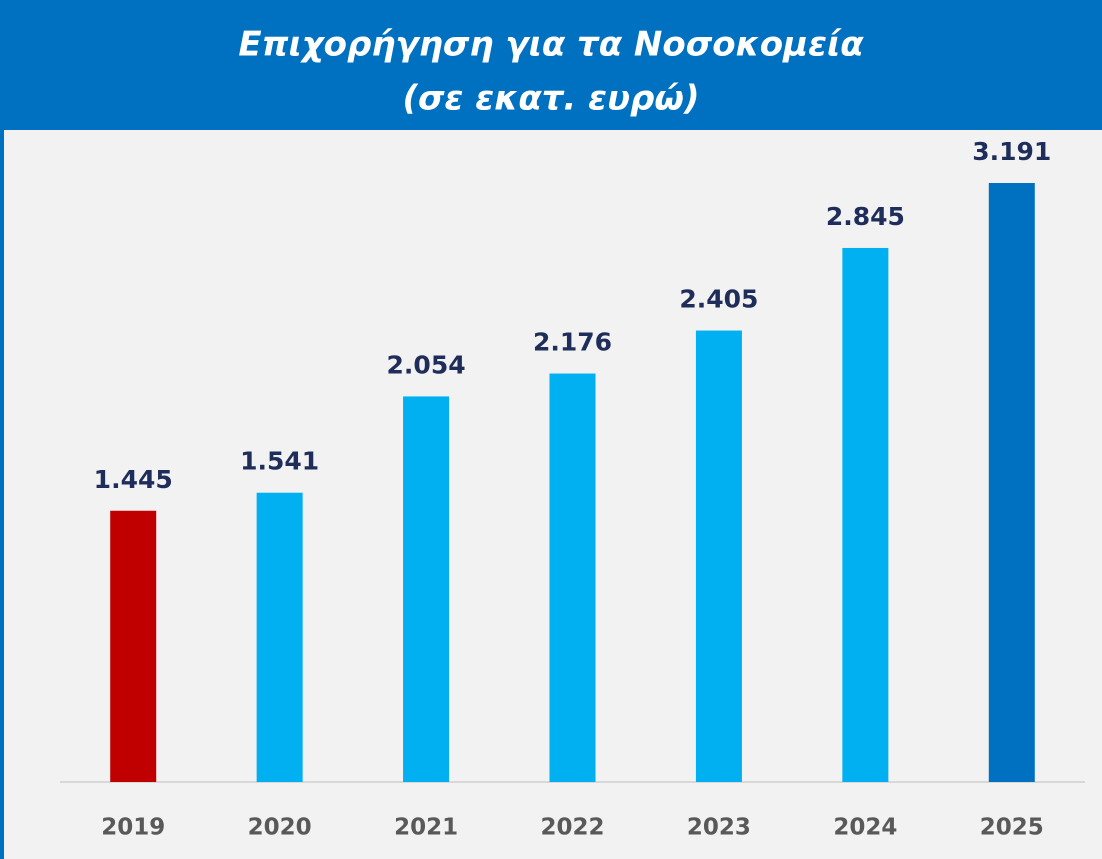 The height and width of the screenshot is (859, 1102). Describe the element at coordinates (551, 45) in the screenshot. I see `chart-title: Επιχορήγηση για τα Νοσοκομεία` at that location.